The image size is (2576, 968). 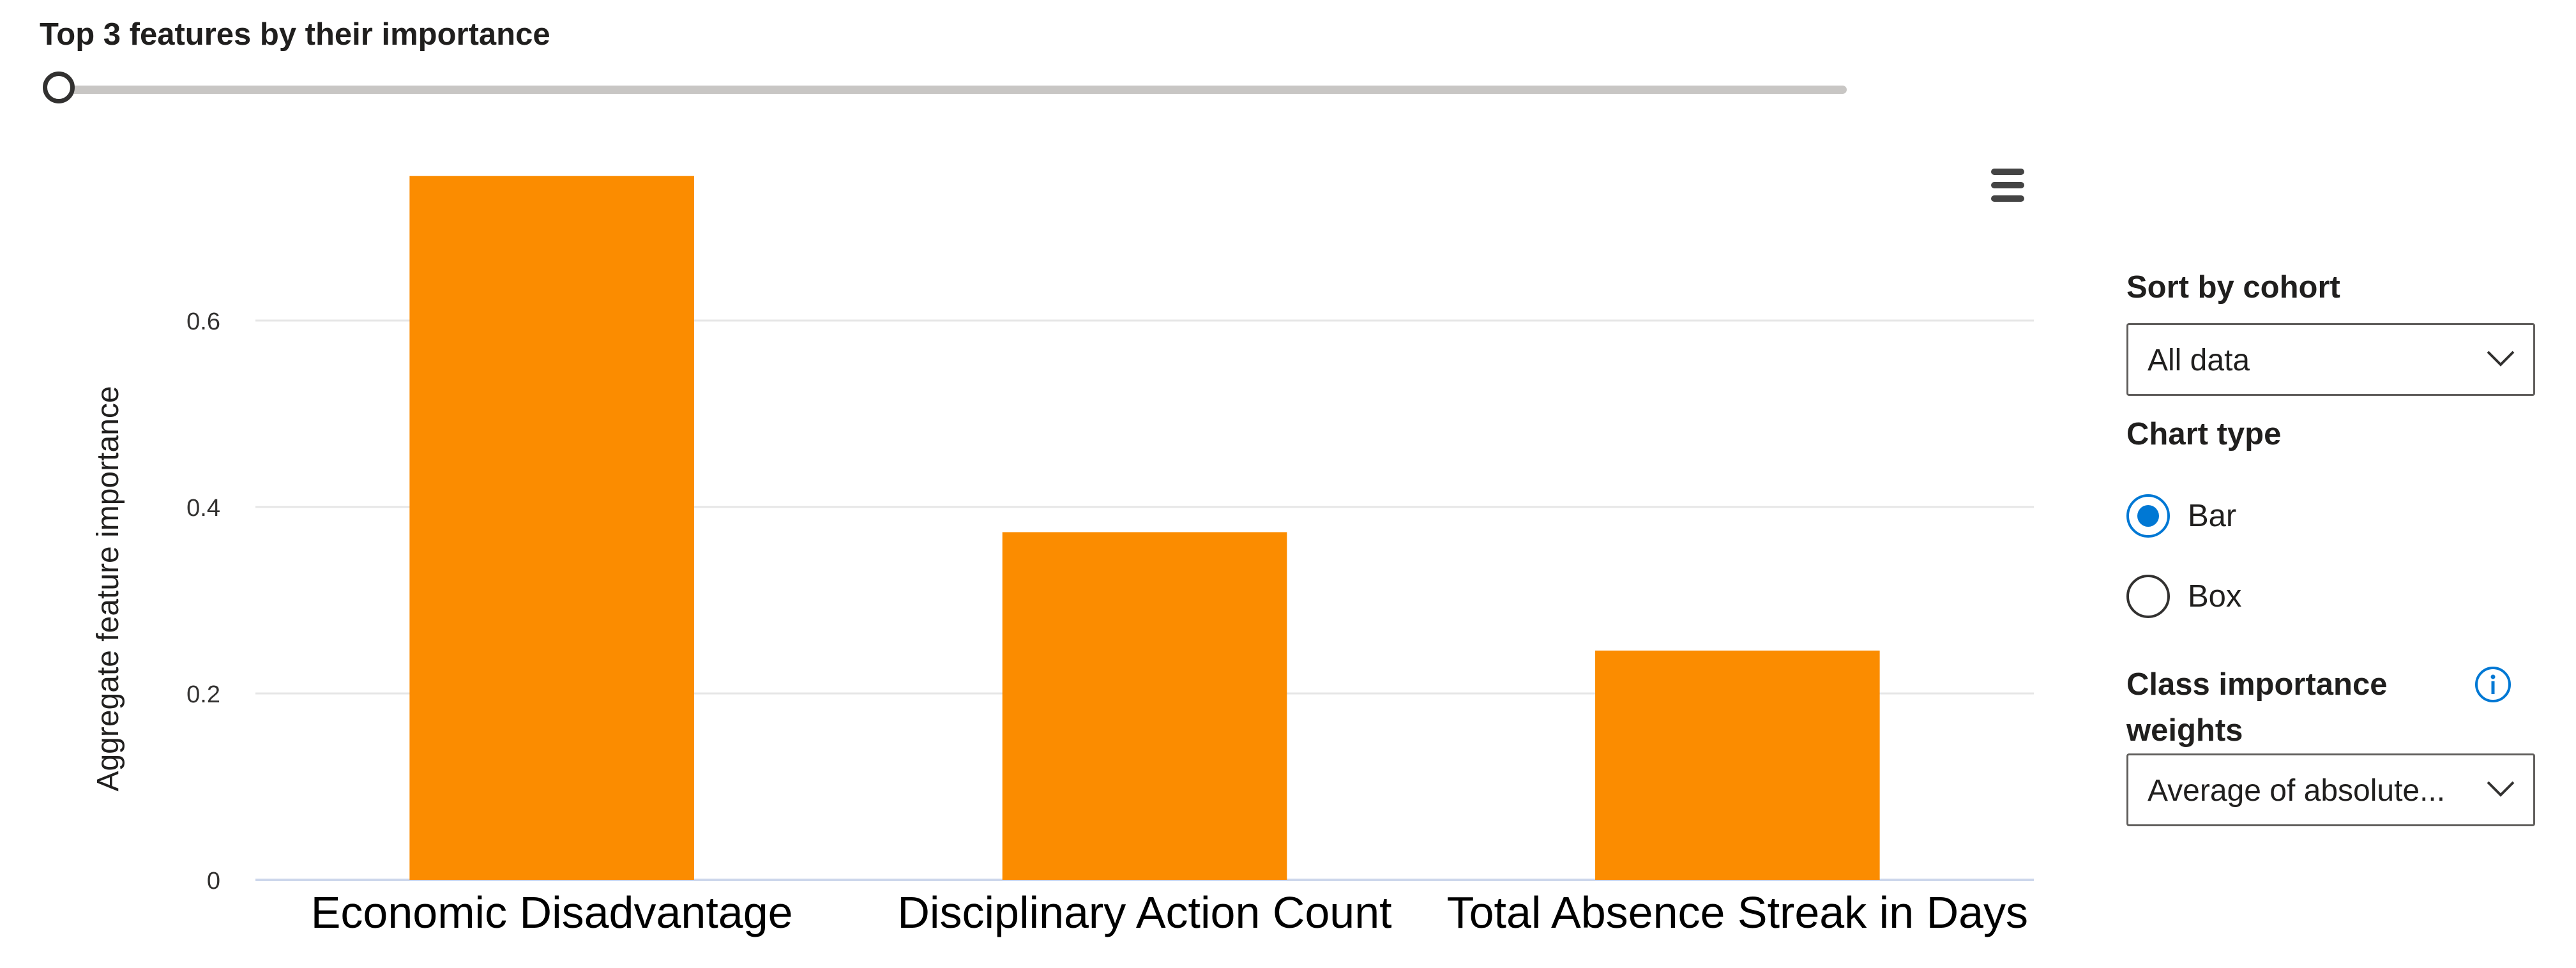 What do you see at coordinates (203, 321) in the screenshot?
I see `y-tick-label: 0.6` at bounding box center [203, 321].